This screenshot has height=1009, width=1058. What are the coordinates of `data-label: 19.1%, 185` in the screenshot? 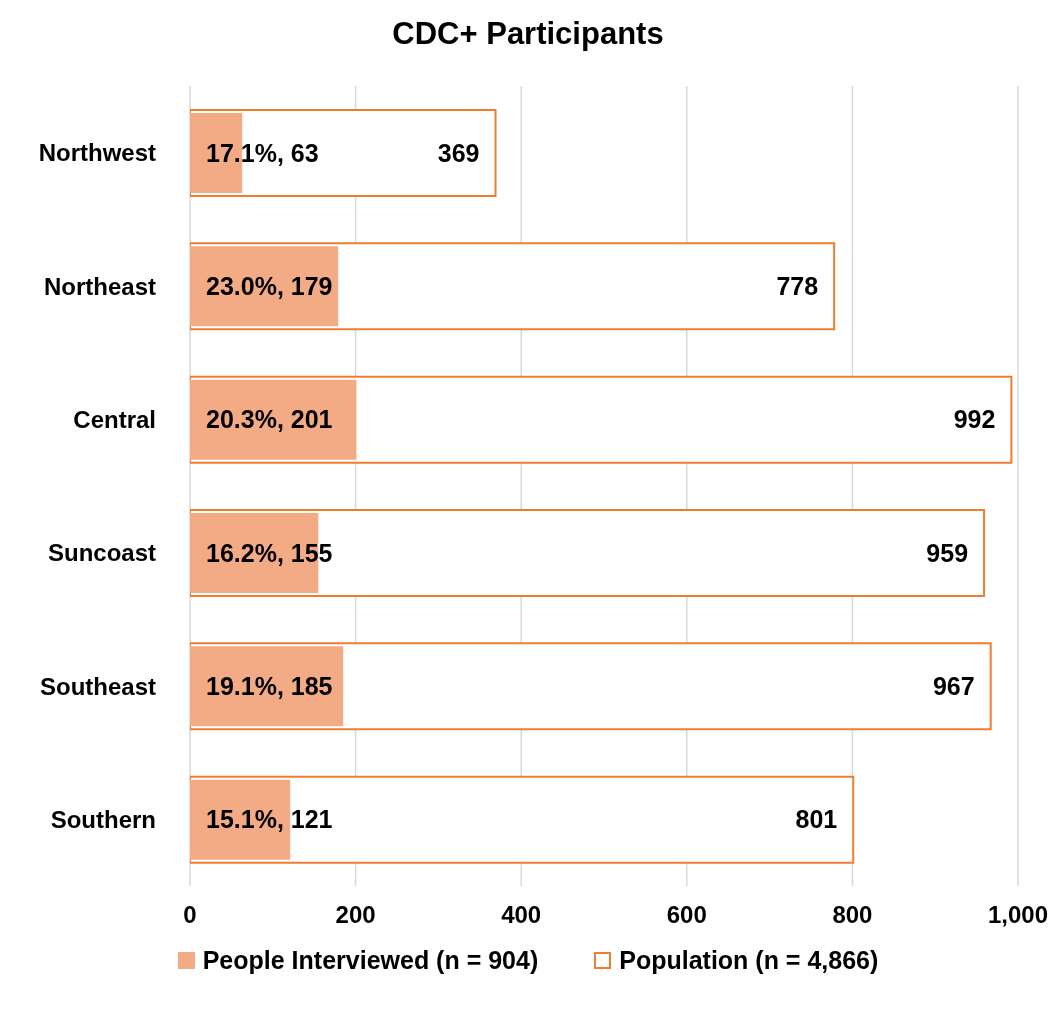 It's located at (269, 686).